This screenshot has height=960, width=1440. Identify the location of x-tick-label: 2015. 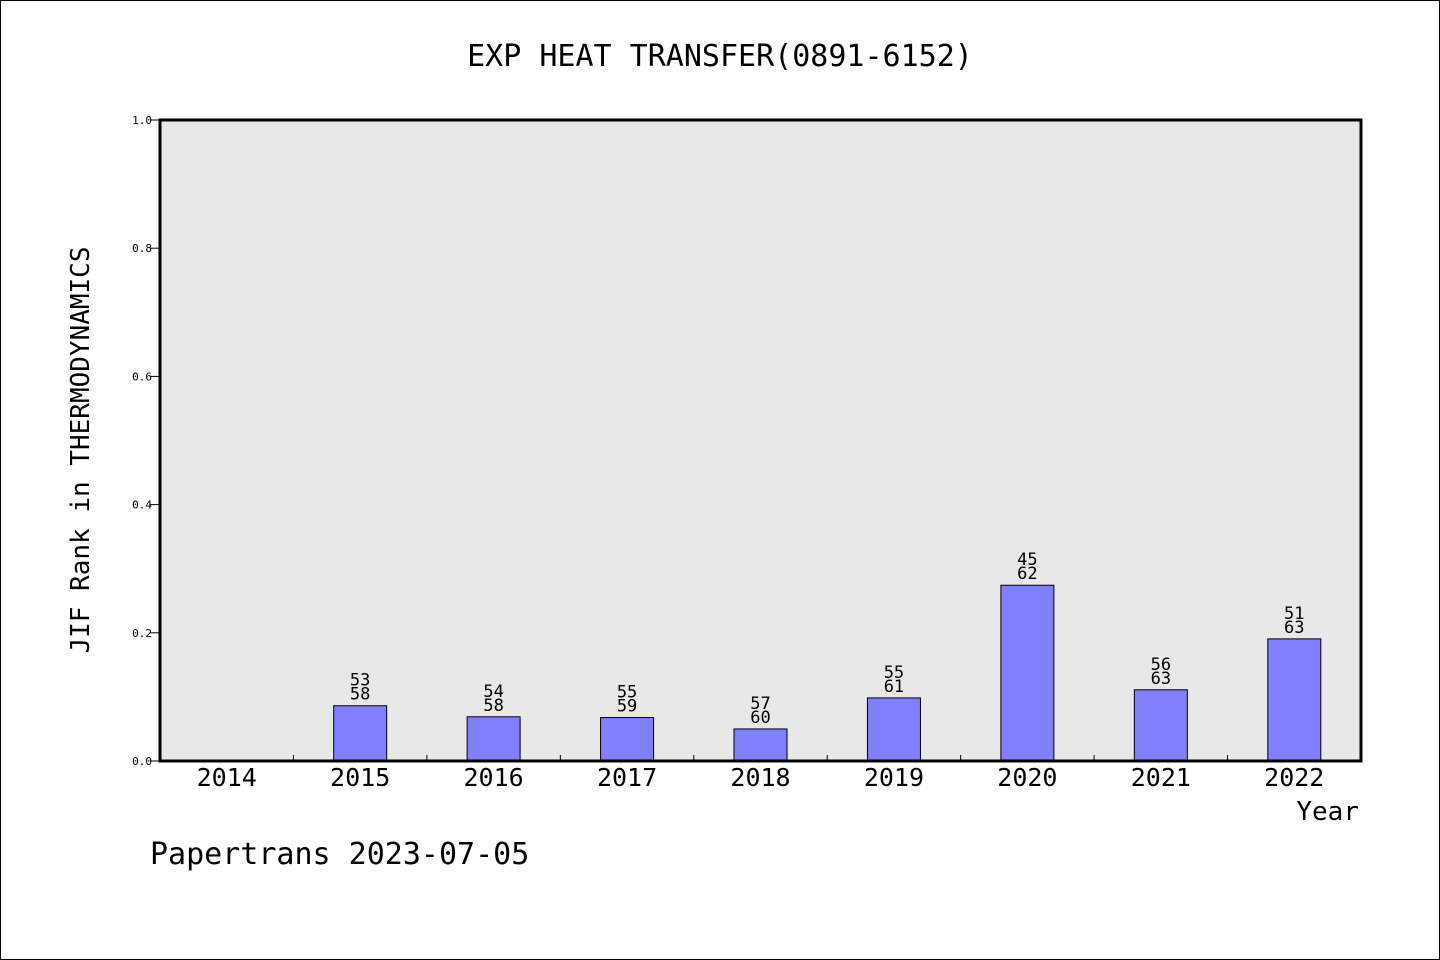
(360, 777).